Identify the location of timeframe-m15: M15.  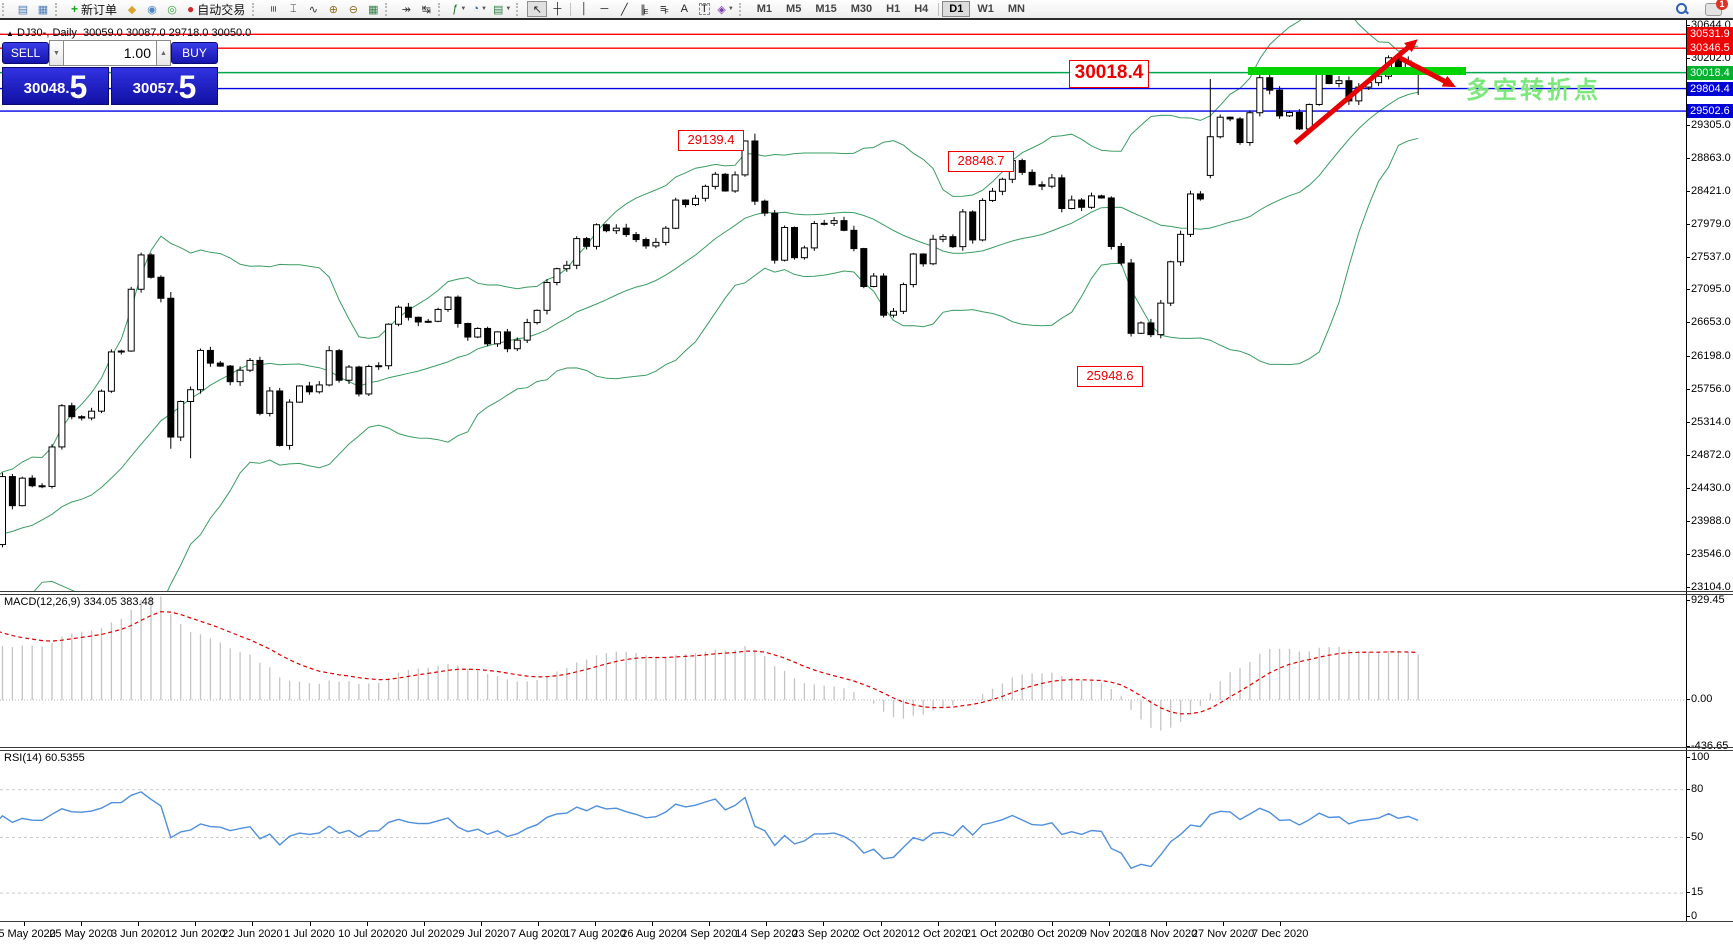
(826, 9).